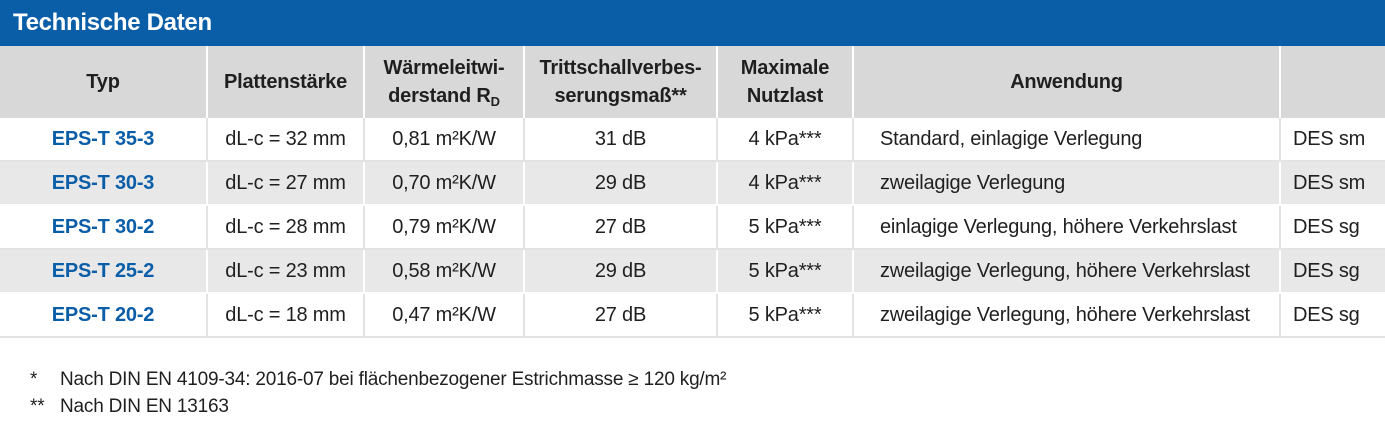  Describe the element at coordinates (785, 68) in the screenshot. I see `header-text-line: Maximale` at that location.